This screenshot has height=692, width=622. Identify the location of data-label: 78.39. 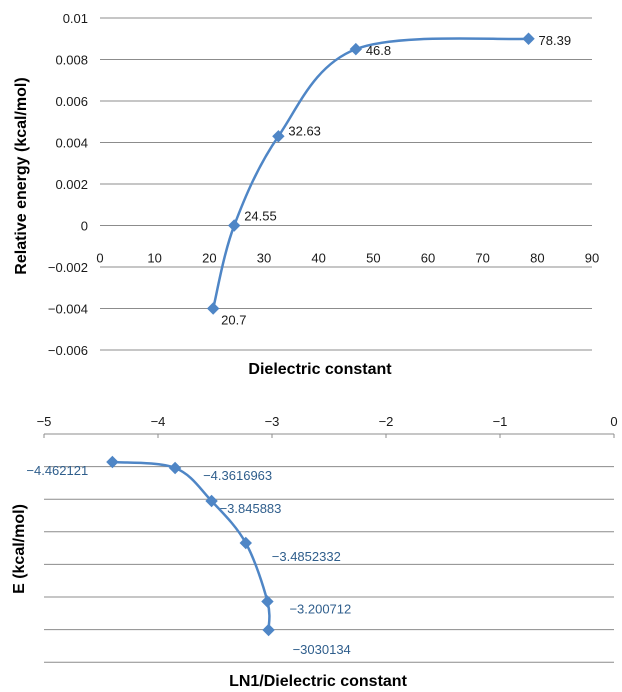
(555, 40).